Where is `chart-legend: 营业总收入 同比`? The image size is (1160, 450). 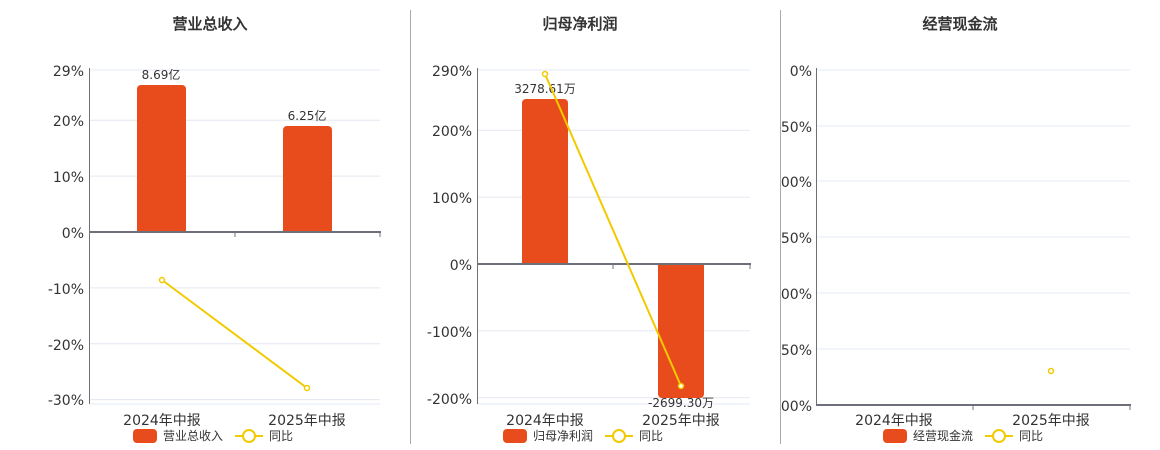 chart-legend: 营业总收入 同比 is located at coordinates (213, 435).